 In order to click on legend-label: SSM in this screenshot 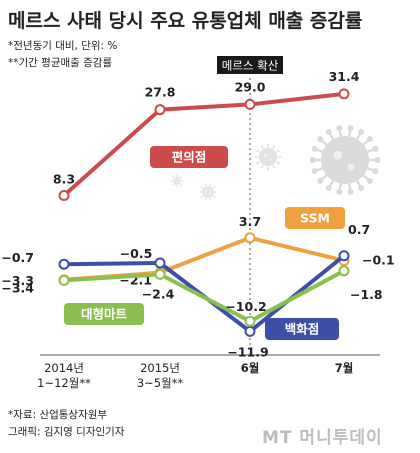, I will do `click(315, 218)`.